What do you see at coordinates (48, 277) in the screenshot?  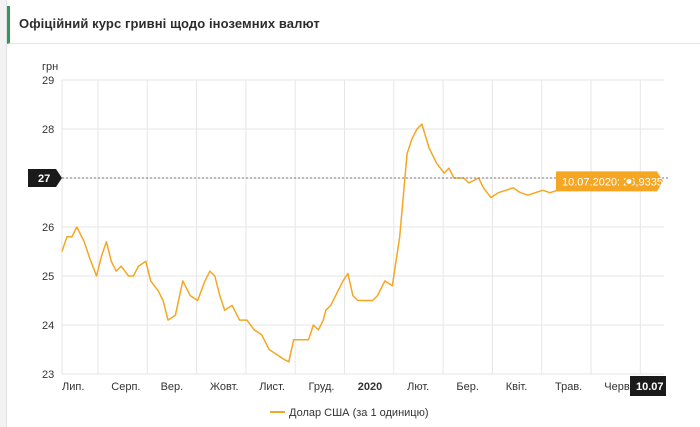 I see `y-tick-label: 25` at bounding box center [48, 277].